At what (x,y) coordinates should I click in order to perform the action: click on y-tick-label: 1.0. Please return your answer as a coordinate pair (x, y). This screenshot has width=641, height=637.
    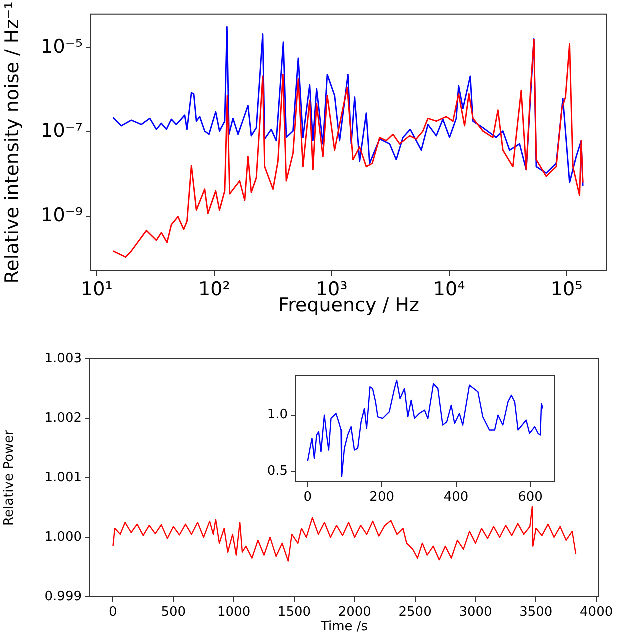
    Looking at the image, I should click on (277, 415).